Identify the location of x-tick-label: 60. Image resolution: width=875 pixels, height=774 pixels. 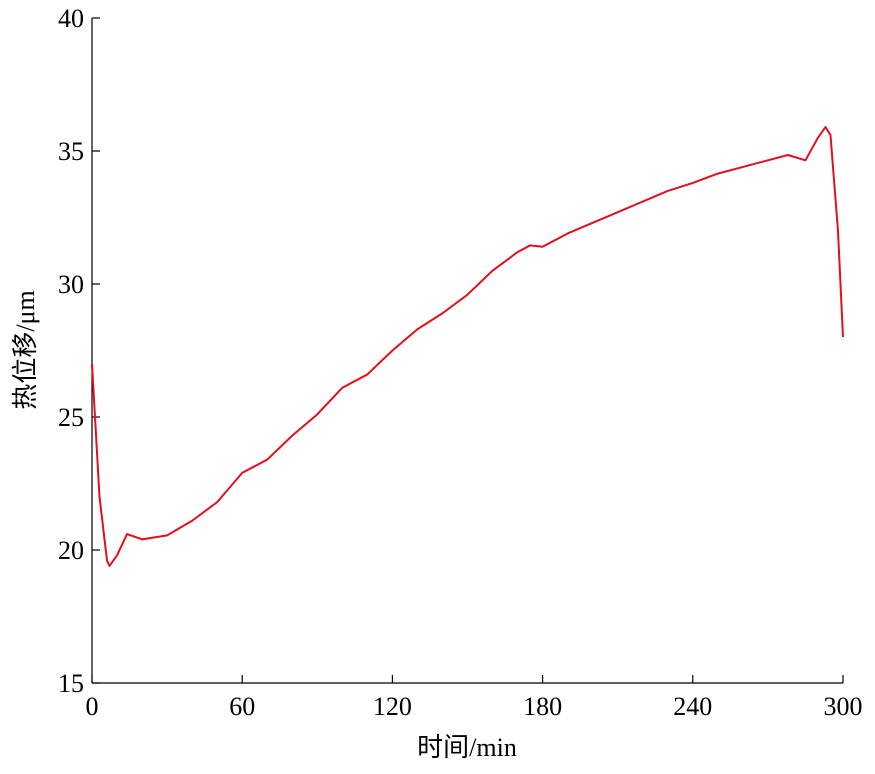
(242, 706).